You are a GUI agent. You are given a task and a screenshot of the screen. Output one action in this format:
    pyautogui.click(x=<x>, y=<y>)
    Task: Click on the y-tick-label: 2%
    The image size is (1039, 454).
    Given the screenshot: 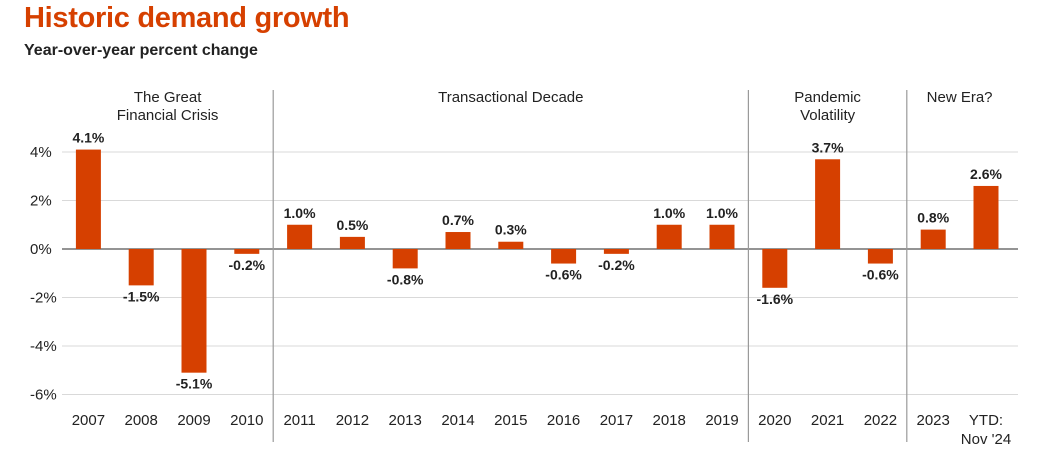 What is the action you would take?
    pyautogui.click(x=41, y=201)
    